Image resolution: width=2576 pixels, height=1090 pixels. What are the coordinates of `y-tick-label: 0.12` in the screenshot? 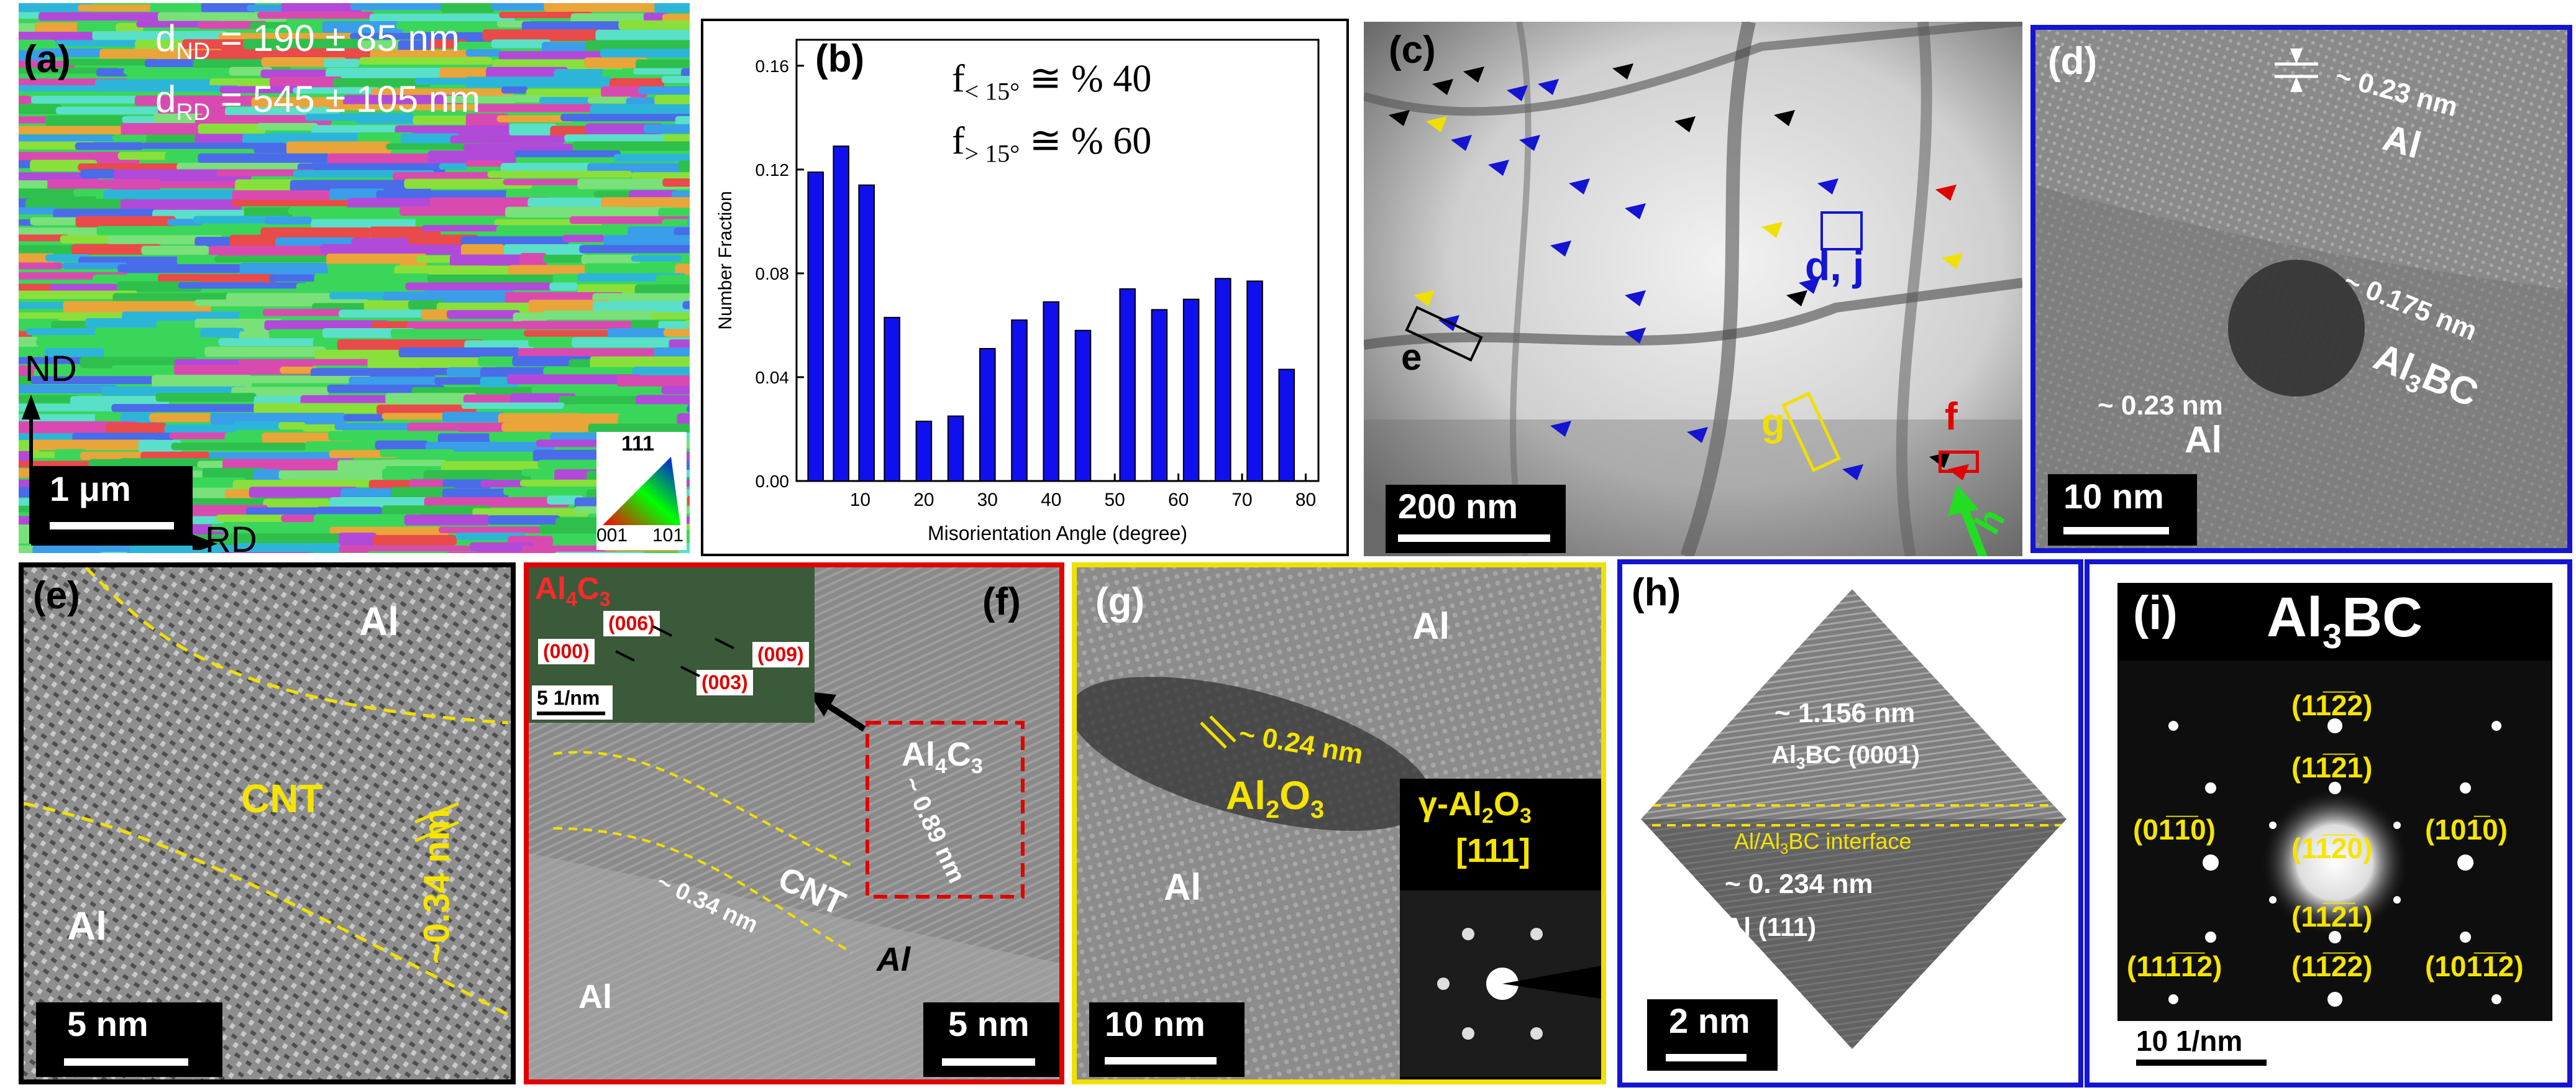 It's located at (773, 170).